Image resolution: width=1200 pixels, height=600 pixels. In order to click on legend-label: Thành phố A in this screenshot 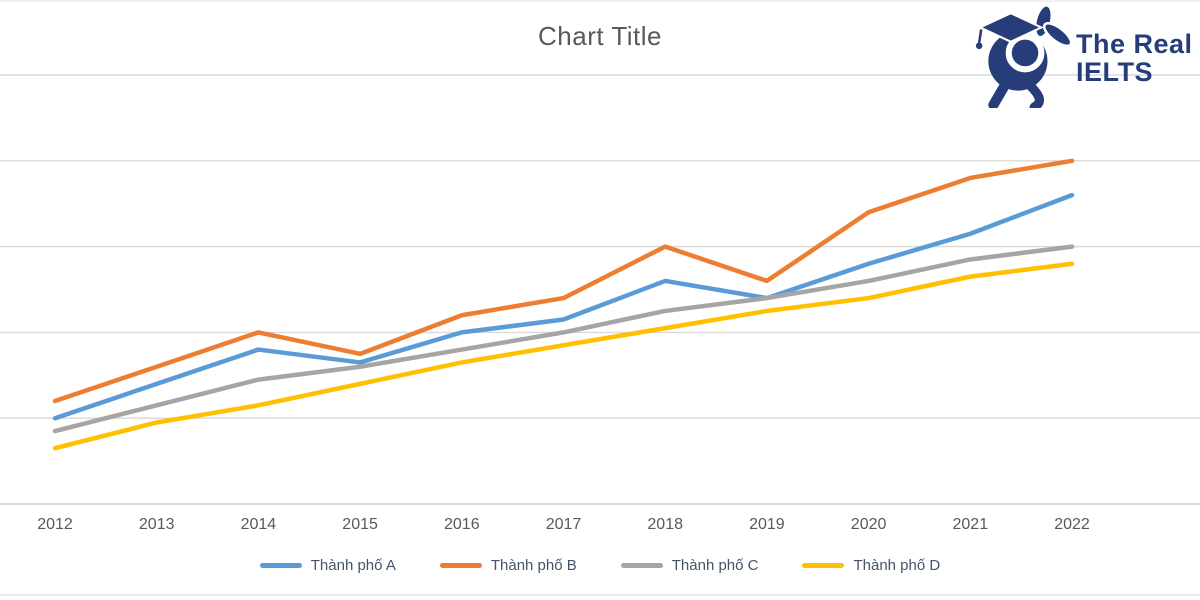, I will do `click(353, 565)`.